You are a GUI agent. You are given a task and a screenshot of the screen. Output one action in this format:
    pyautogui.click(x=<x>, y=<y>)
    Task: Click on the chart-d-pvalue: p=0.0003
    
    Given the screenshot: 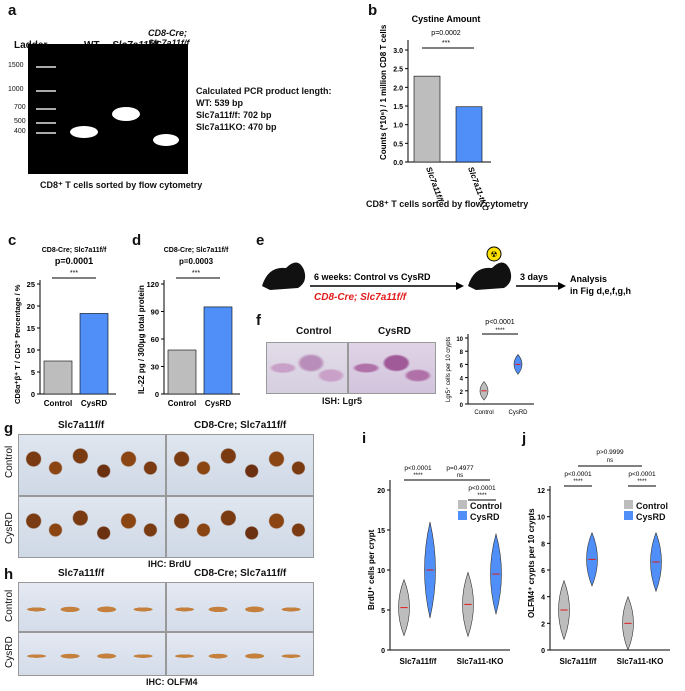 What is the action you would take?
    pyautogui.click(x=196, y=261)
    